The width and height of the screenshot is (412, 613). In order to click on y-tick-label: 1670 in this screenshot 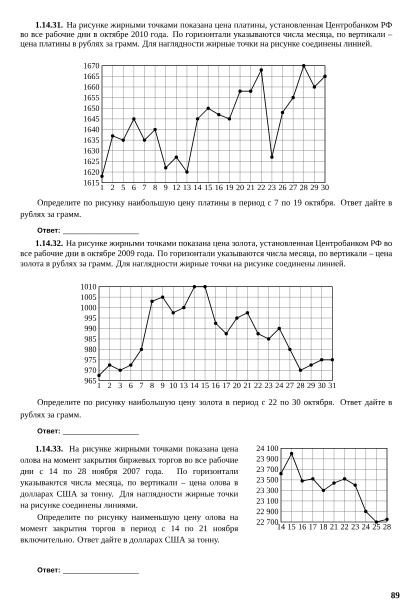, I will do `click(92, 65)`.